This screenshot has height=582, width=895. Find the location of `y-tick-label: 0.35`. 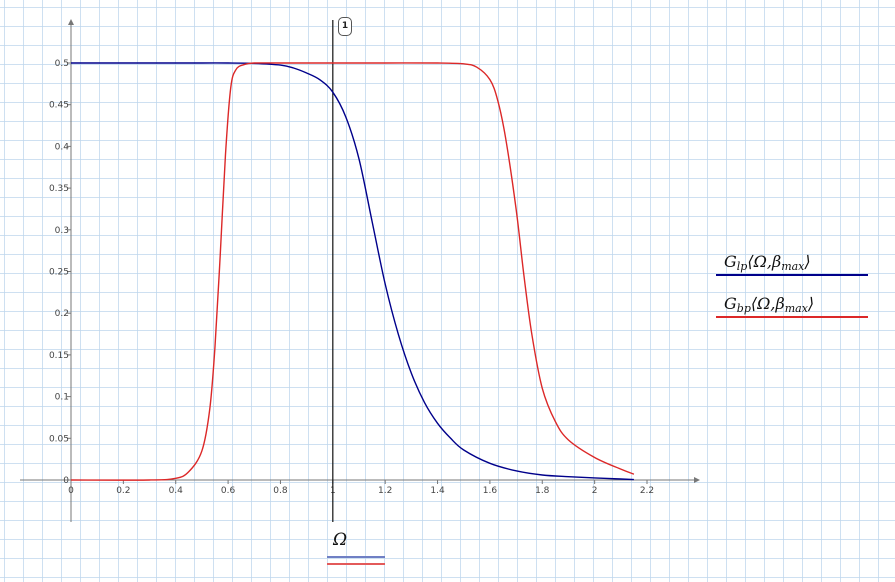

y-tick-label: 0.35 is located at coordinates (59, 189).